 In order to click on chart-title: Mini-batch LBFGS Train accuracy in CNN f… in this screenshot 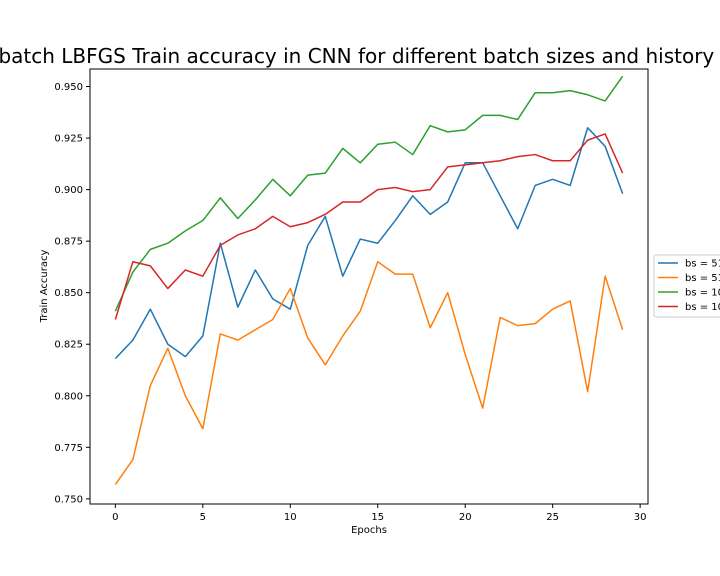, I will do `click(360, 56)`.